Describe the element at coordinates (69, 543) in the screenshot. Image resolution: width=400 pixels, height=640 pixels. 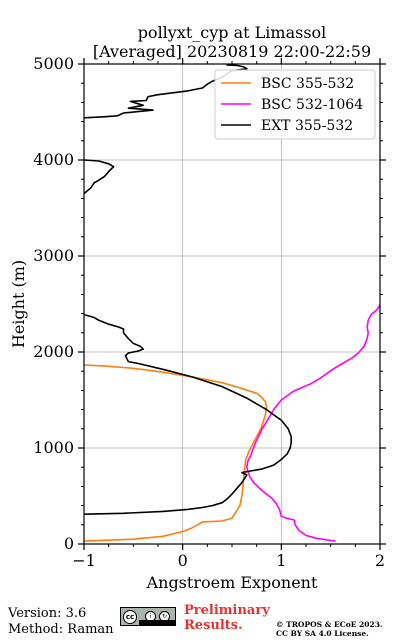
I see `y-tick-label: 0` at that location.